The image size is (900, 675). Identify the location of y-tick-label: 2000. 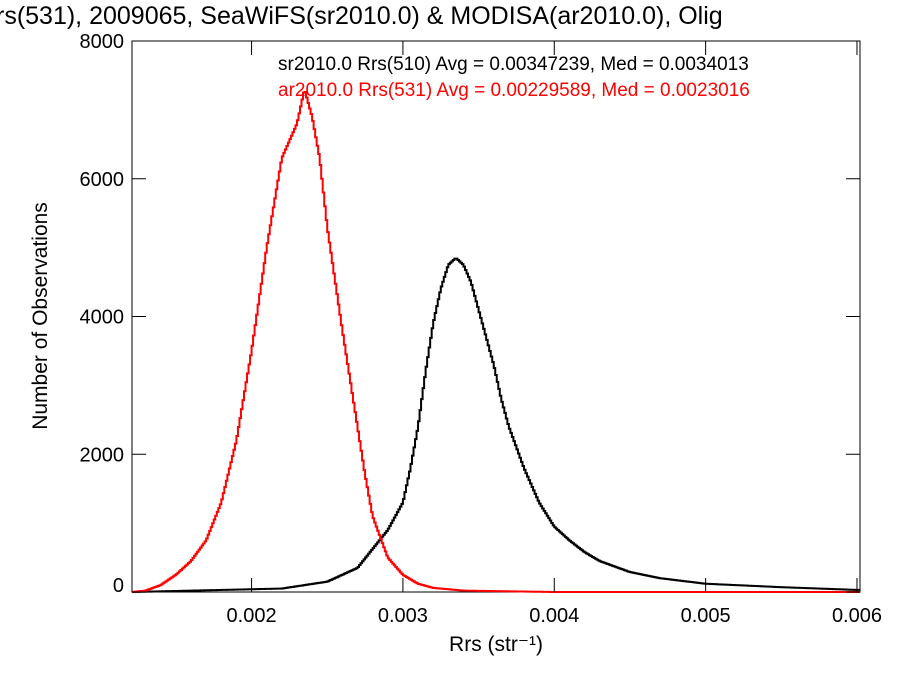
(102, 455).